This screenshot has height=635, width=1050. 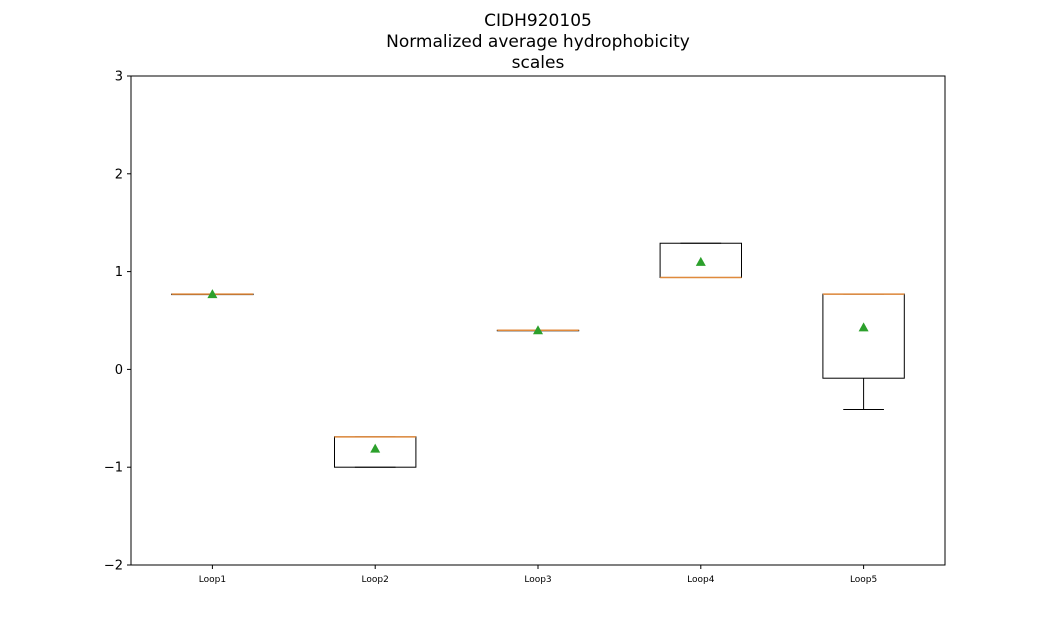 I want to click on y-tick-label: −1, so click(x=113, y=468).